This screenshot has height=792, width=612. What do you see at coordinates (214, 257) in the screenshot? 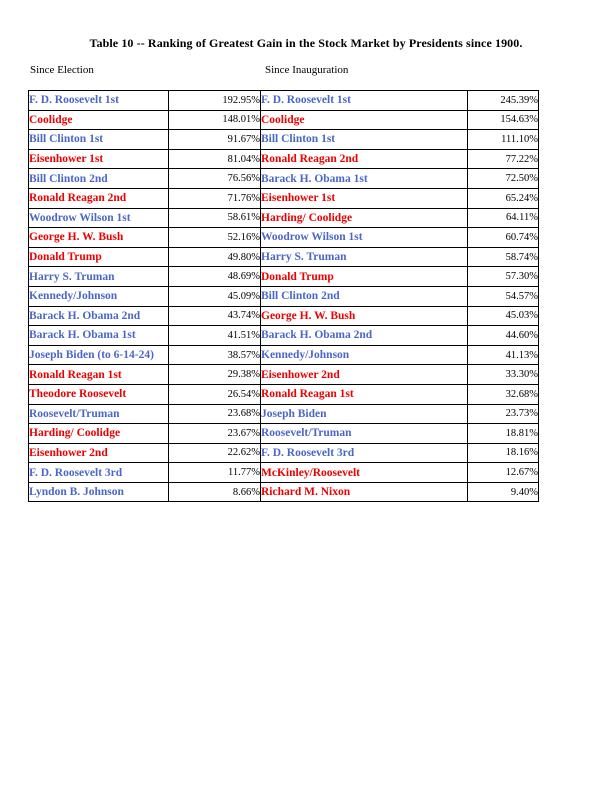
I see `gain-value-cell-election: 49.80%` at bounding box center [214, 257].